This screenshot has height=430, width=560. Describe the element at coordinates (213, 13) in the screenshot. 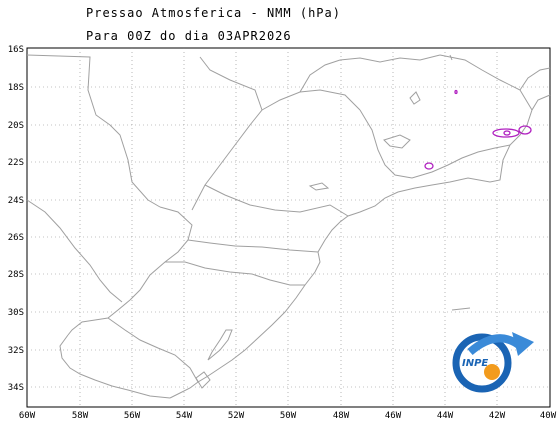

I see `map-title: Pressao Atmosferica - NMM (hPa)` at that location.